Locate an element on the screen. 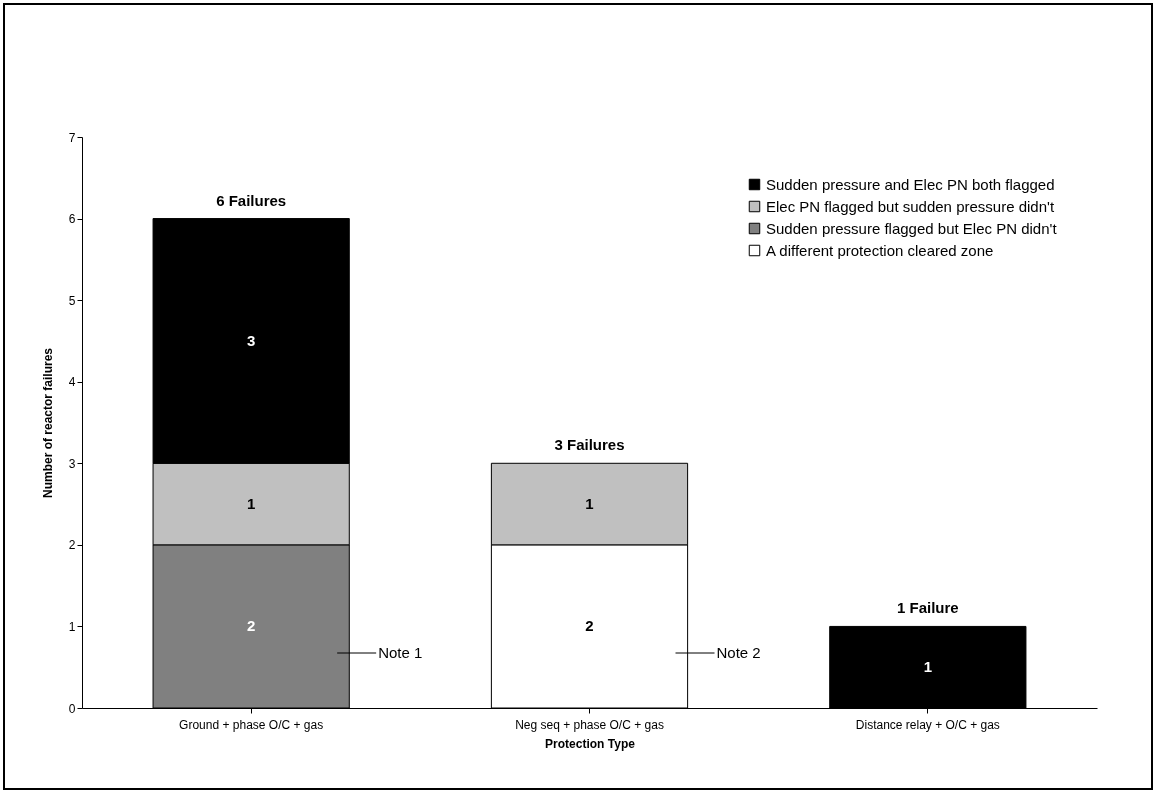 The width and height of the screenshot is (1156, 793). y-tick-label: 5 is located at coordinates (72, 300).